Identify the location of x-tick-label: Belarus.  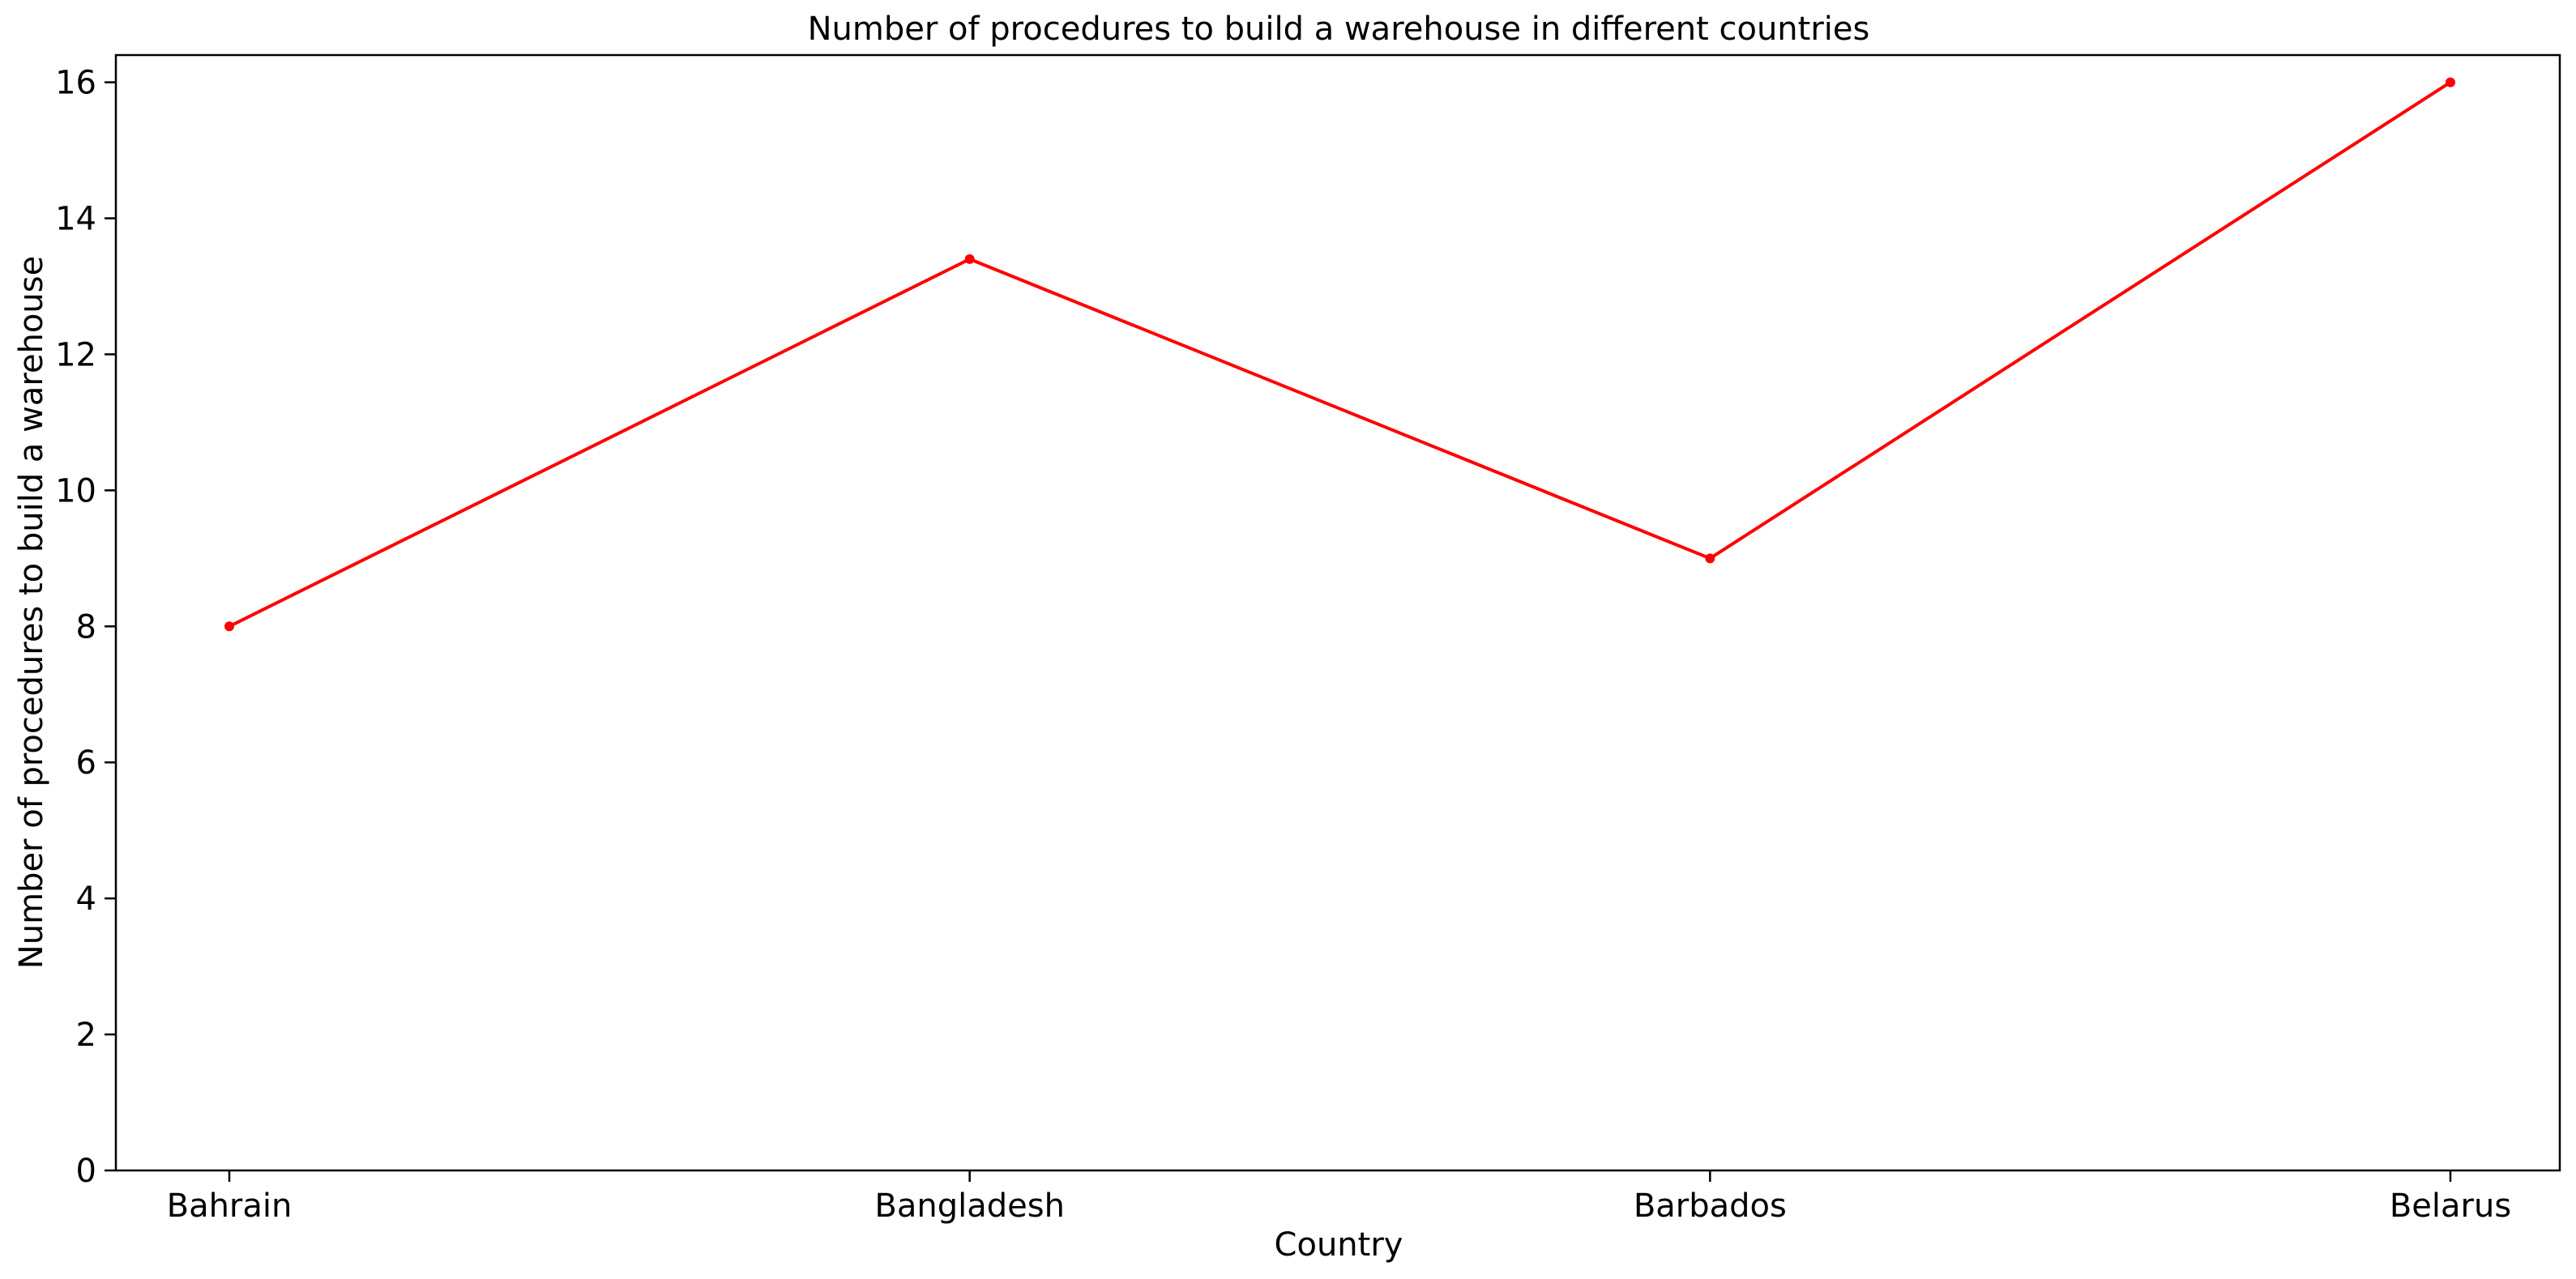
(2450, 1206).